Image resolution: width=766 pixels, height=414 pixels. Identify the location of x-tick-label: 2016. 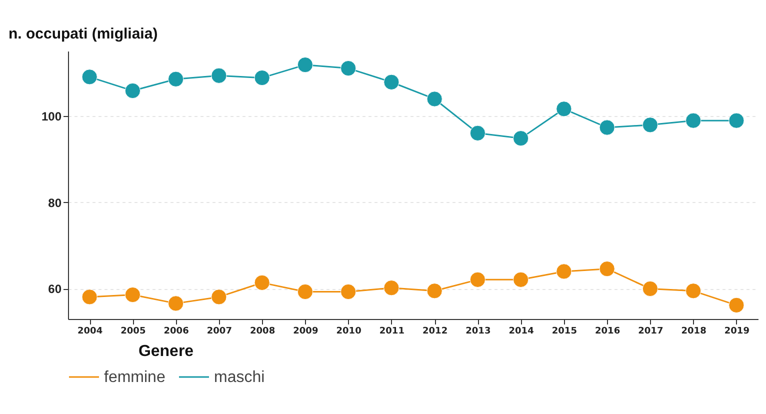
(607, 331).